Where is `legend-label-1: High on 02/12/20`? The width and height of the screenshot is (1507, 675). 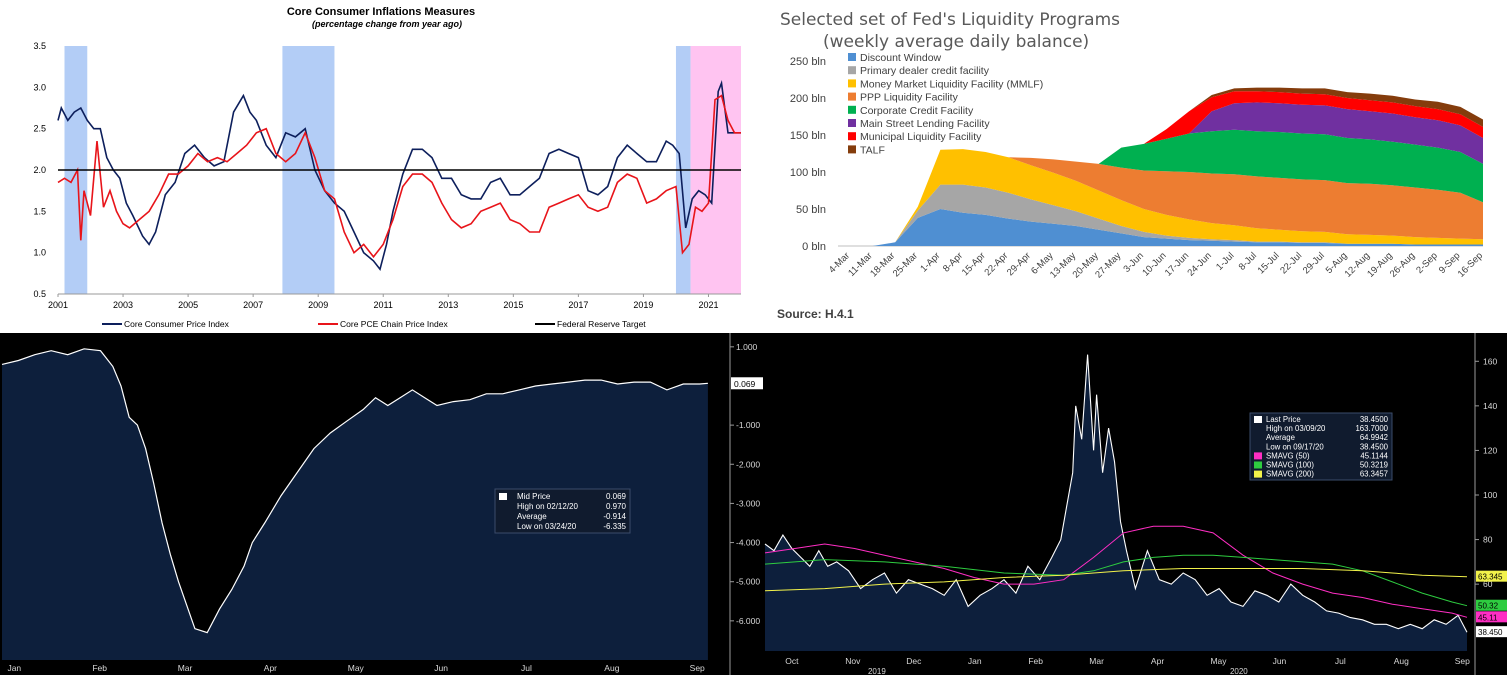 legend-label-1: High on 02/12/20 is located at coordinates (547, 506).